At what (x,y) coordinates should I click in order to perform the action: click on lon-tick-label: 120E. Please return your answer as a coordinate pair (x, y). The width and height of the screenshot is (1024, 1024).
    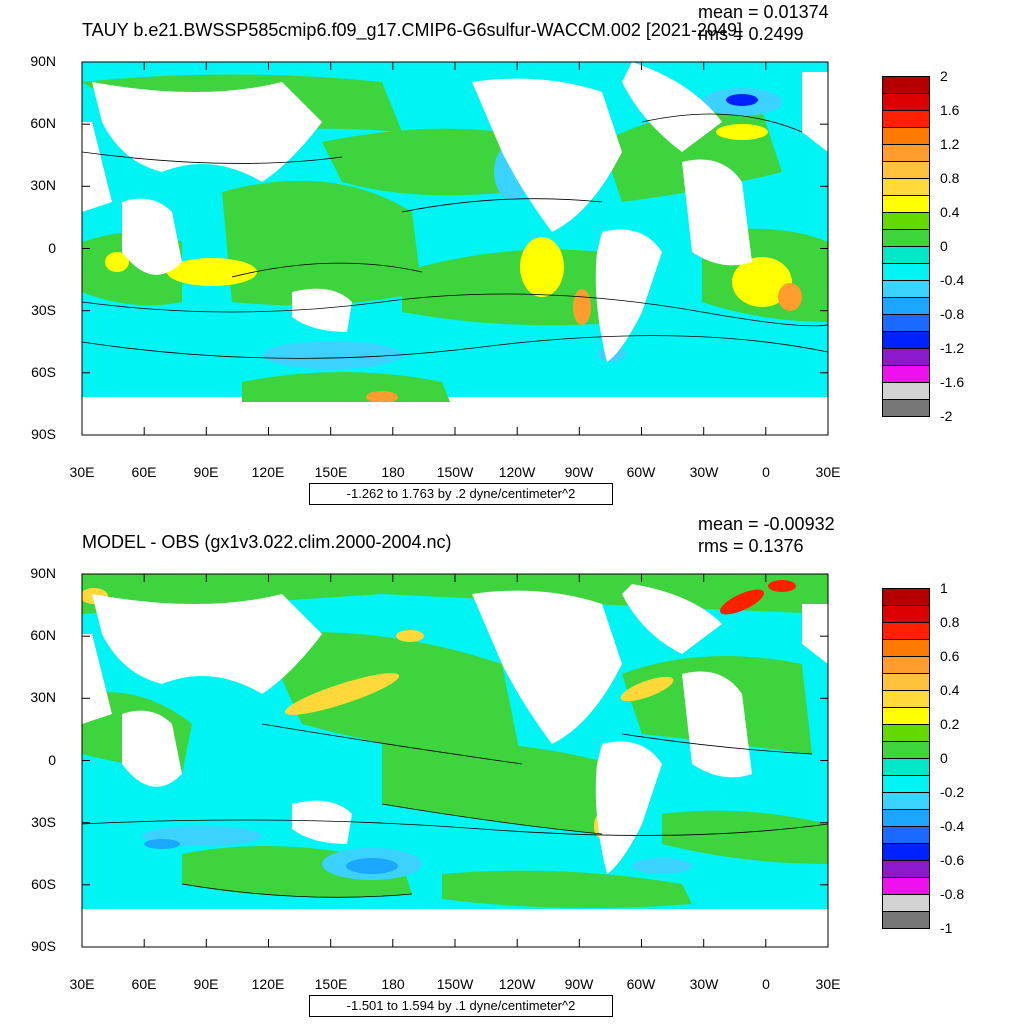
    Looking at the image, I should click on (268, 472).